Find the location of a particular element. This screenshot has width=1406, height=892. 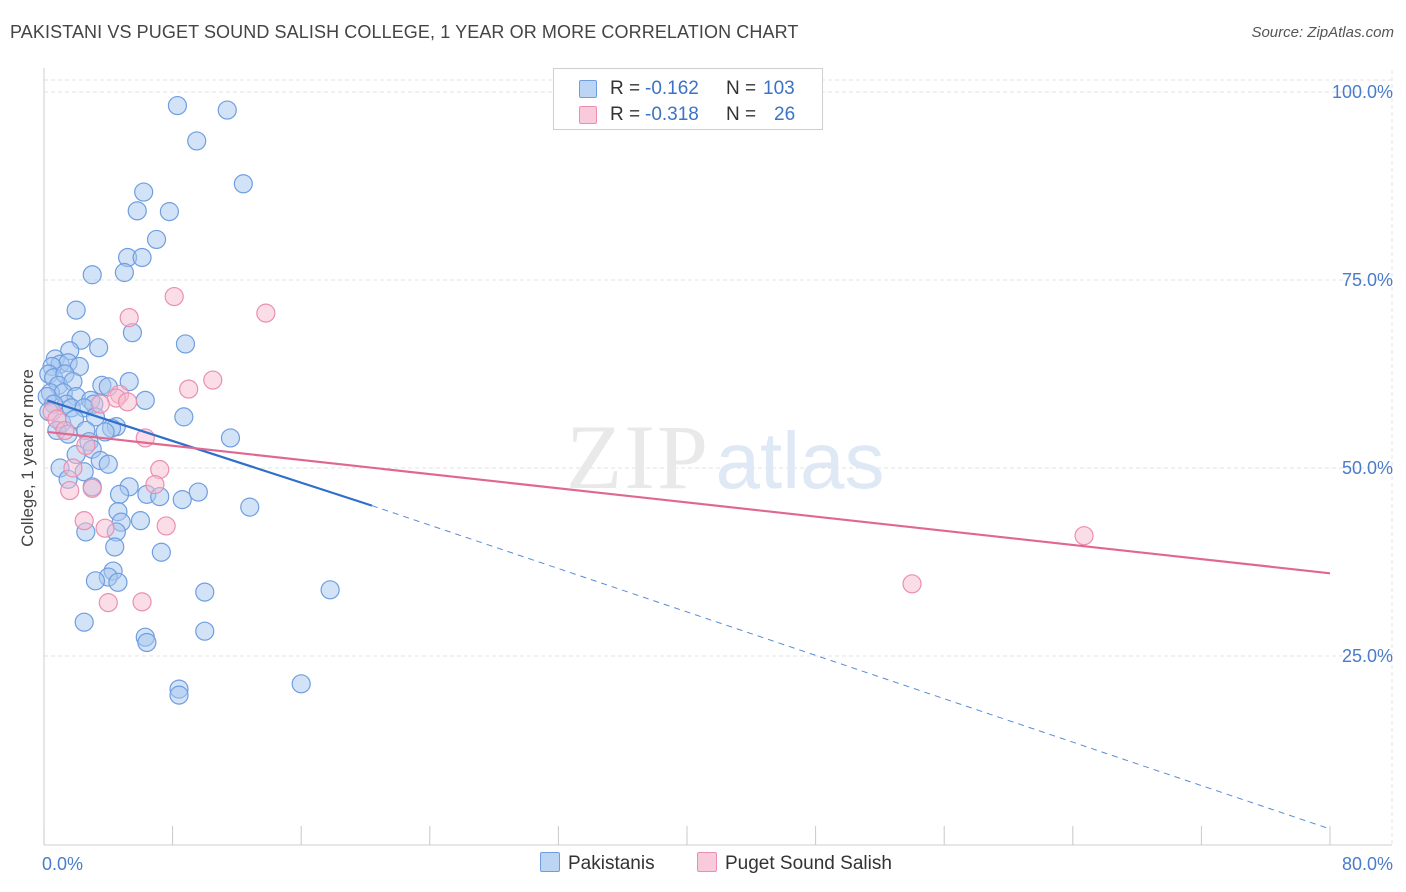

bottom-legend-label: Pakistanis is located at coordinates (611, 863).